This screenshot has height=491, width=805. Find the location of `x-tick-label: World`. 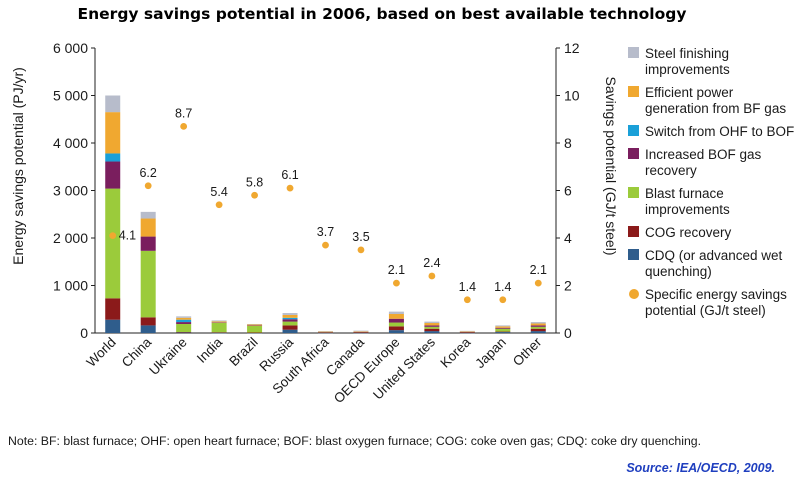

x-tick-label: World is located at coordinates (100, 352).